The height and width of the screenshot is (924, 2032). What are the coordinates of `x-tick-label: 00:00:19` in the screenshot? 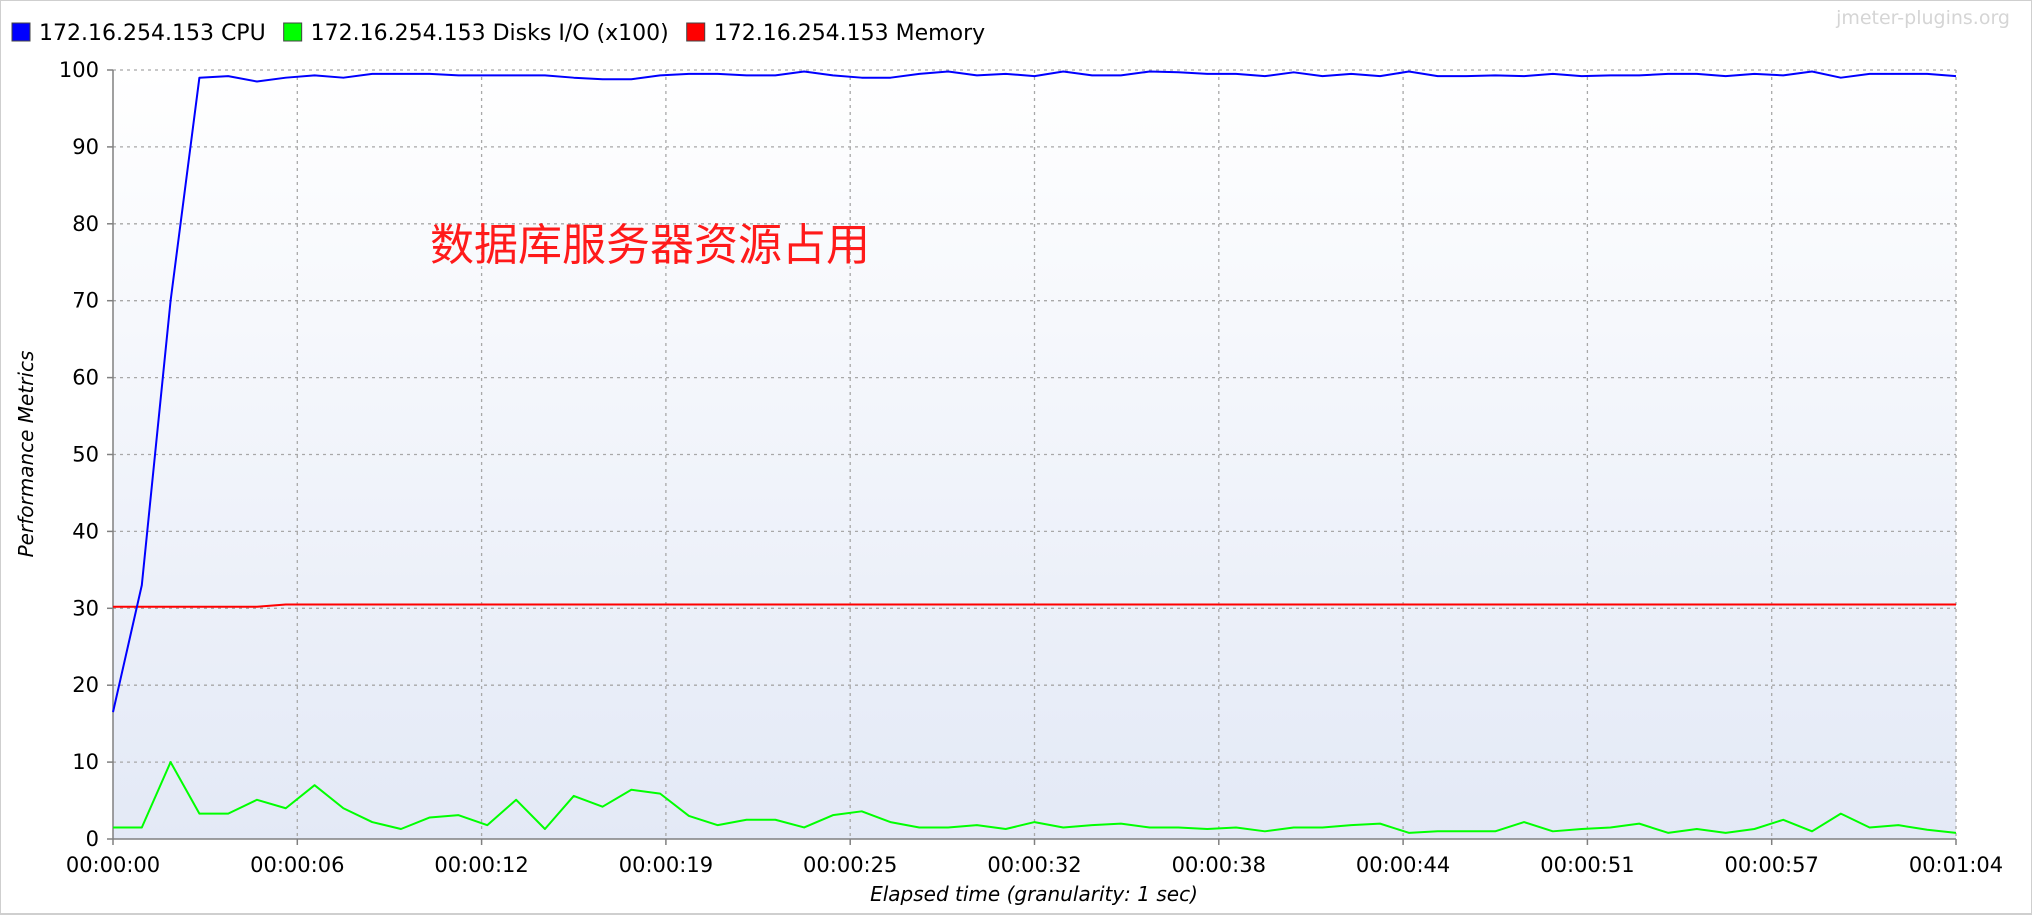 It's located at (666, 865).